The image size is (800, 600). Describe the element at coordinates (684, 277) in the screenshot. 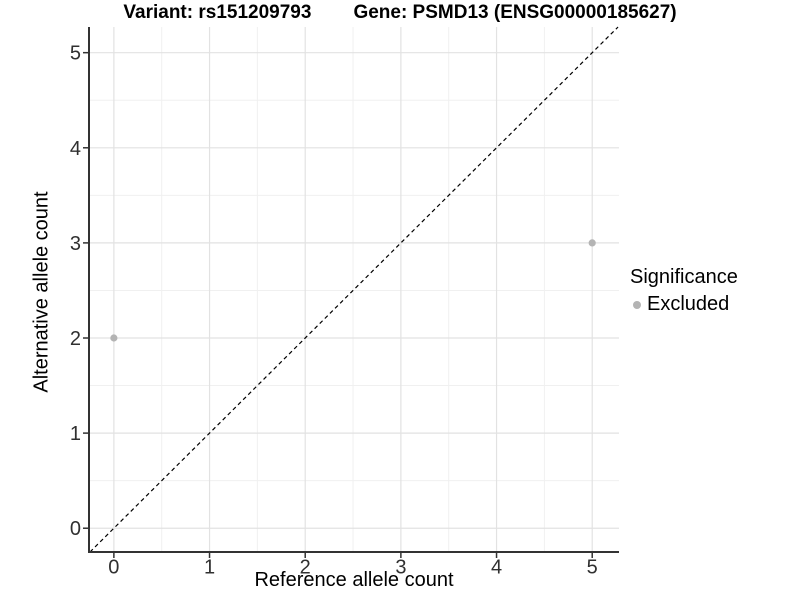

I see `legend-title: Significance` at that location.